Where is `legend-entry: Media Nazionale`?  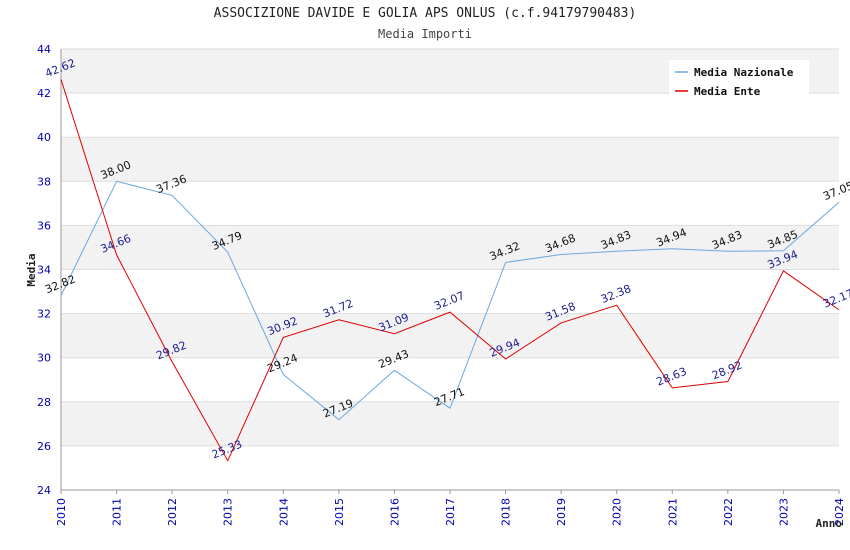
legend-entry: Media Nazionale is located at coordinates (744, 72).